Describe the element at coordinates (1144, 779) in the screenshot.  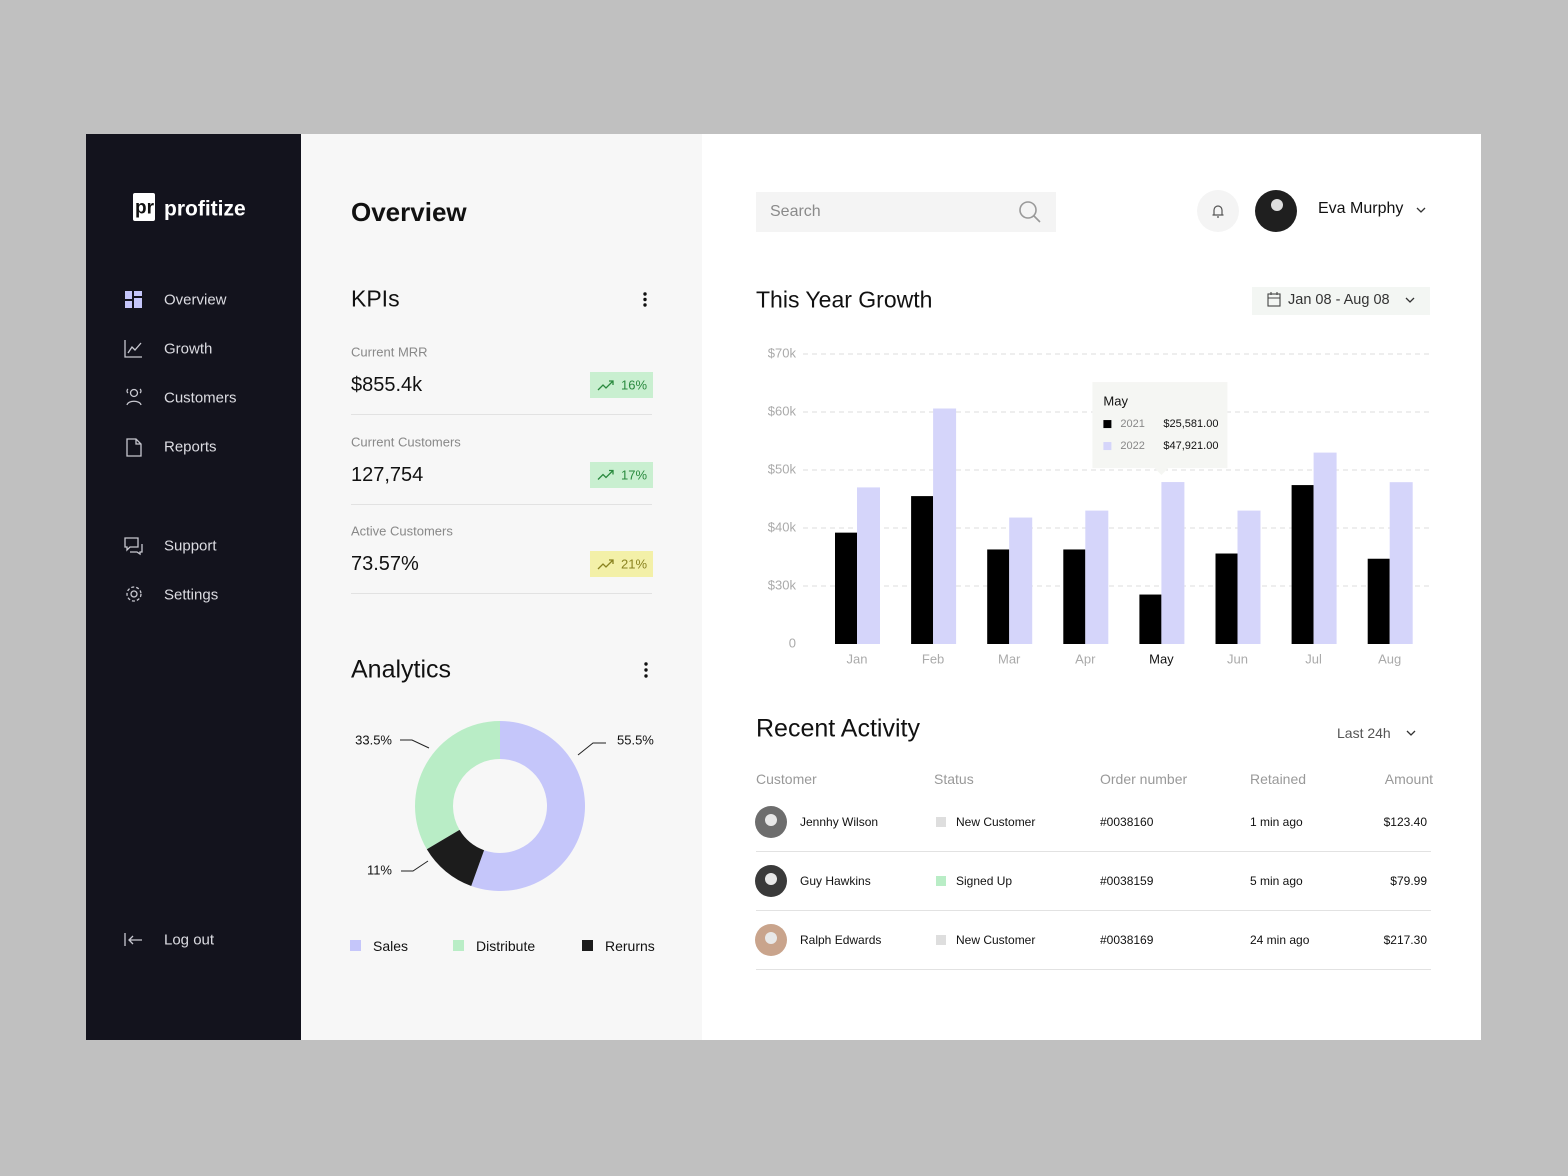
I see `column-header: Order number` at that location.